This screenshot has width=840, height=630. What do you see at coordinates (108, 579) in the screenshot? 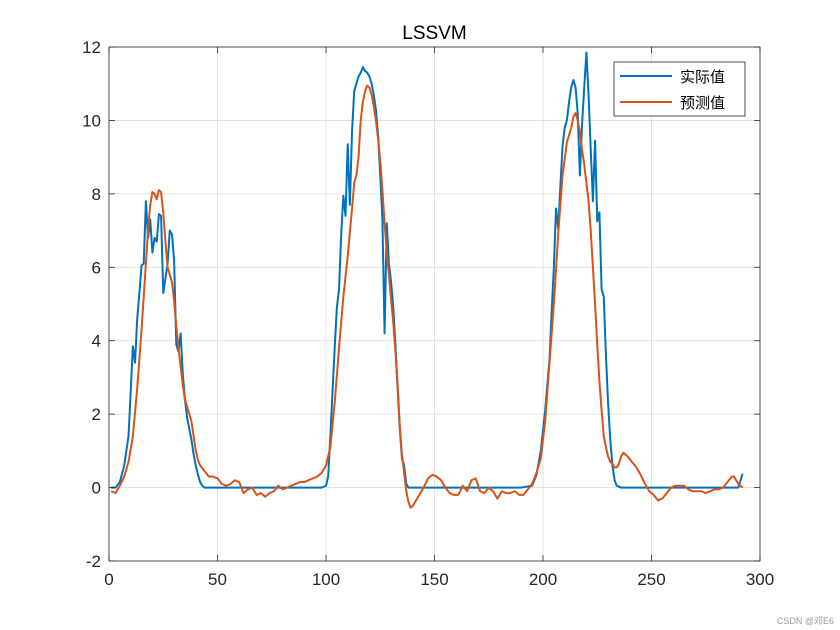
I see `x-tick-label: 0` at bounding box center [108, 579].